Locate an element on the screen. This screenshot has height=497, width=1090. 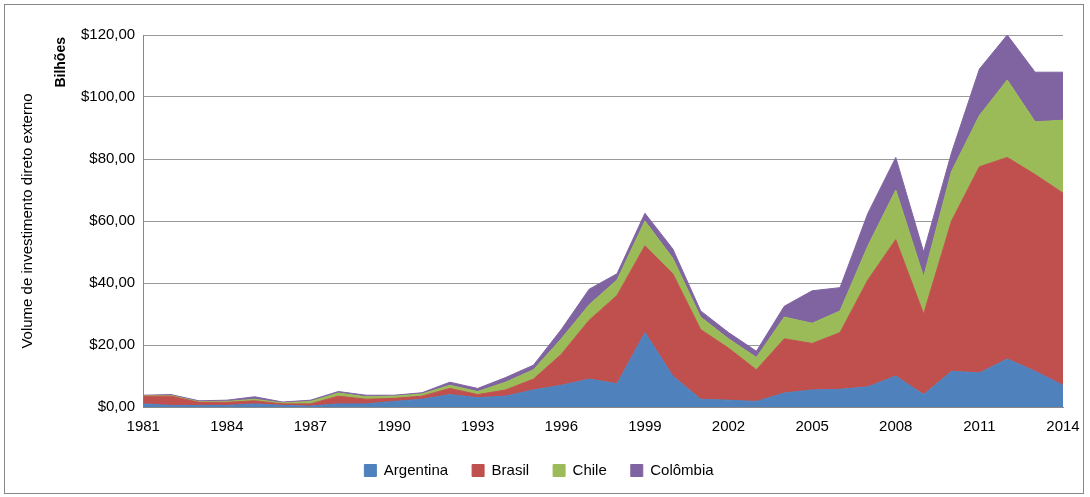
legend-label: Brasil is located at coordinates (510, 469).